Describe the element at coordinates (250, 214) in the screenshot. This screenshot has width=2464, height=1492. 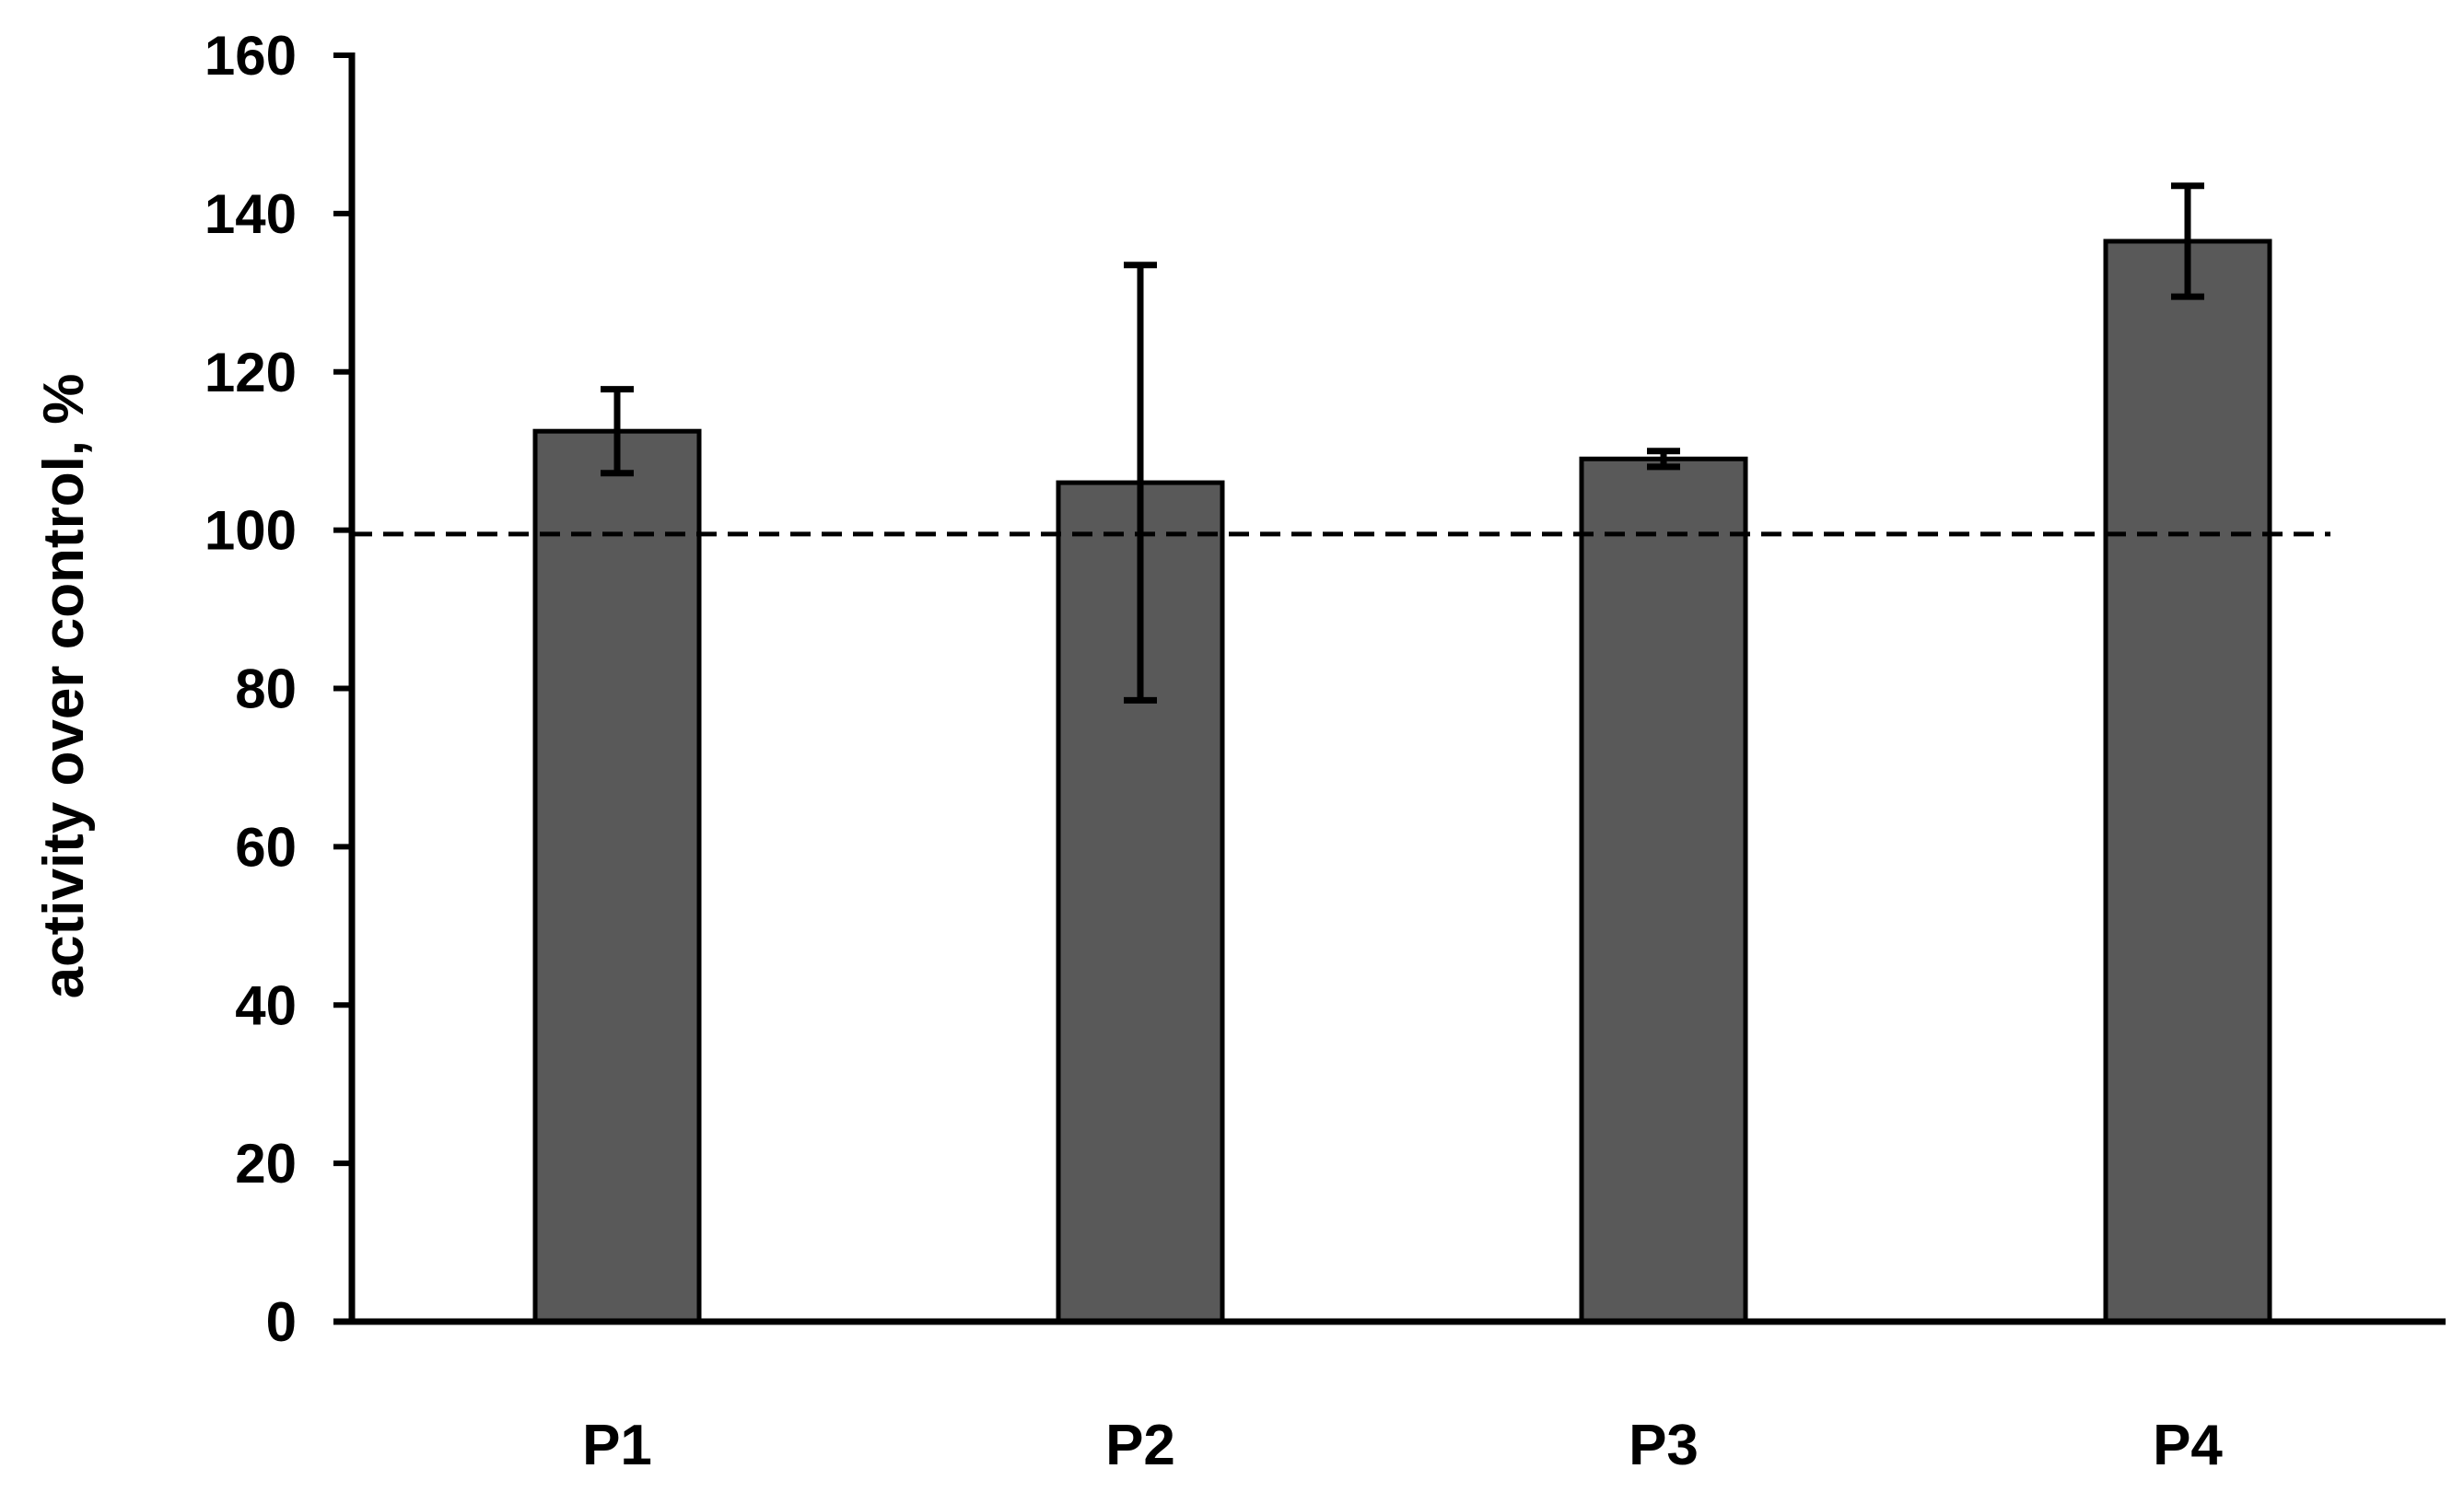
I see `y-tick-label: 140` at that location.